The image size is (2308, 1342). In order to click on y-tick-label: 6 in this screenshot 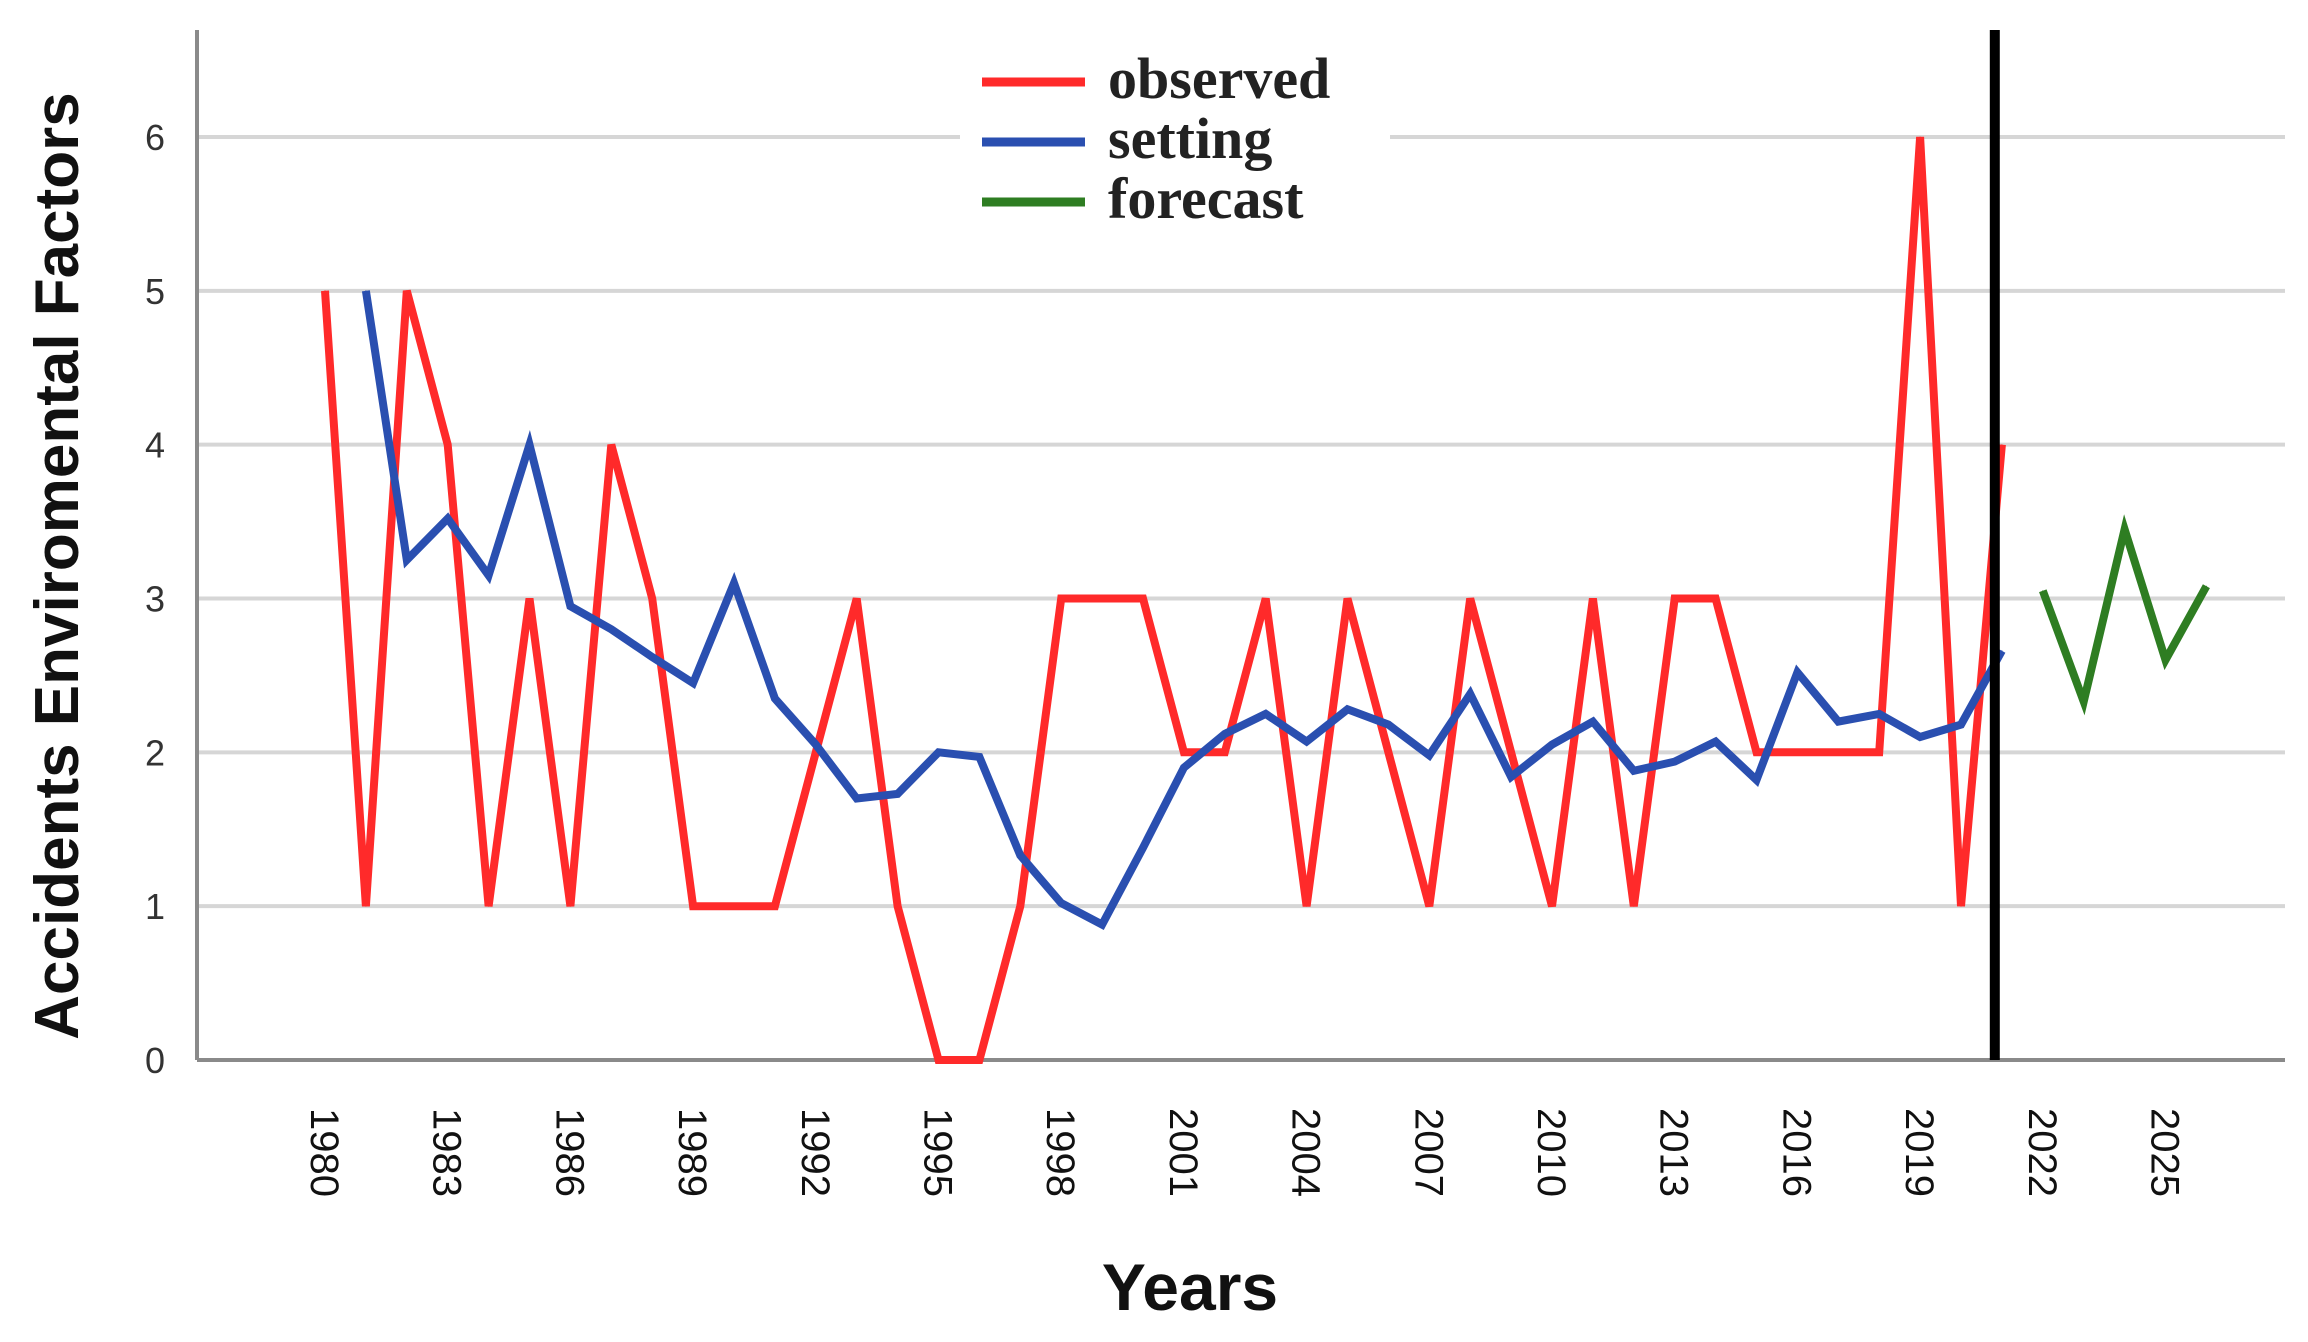, I will do `click(155, 137)`.